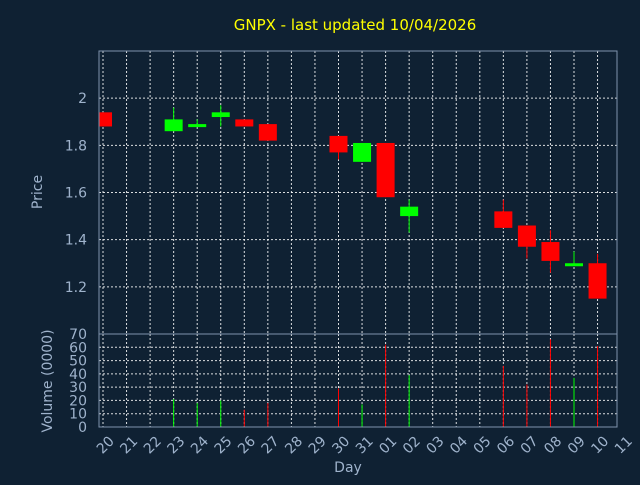 The height and width of the screenshot is (485, 640). I want to click on x-tick-label: 21, so click(129, 445).